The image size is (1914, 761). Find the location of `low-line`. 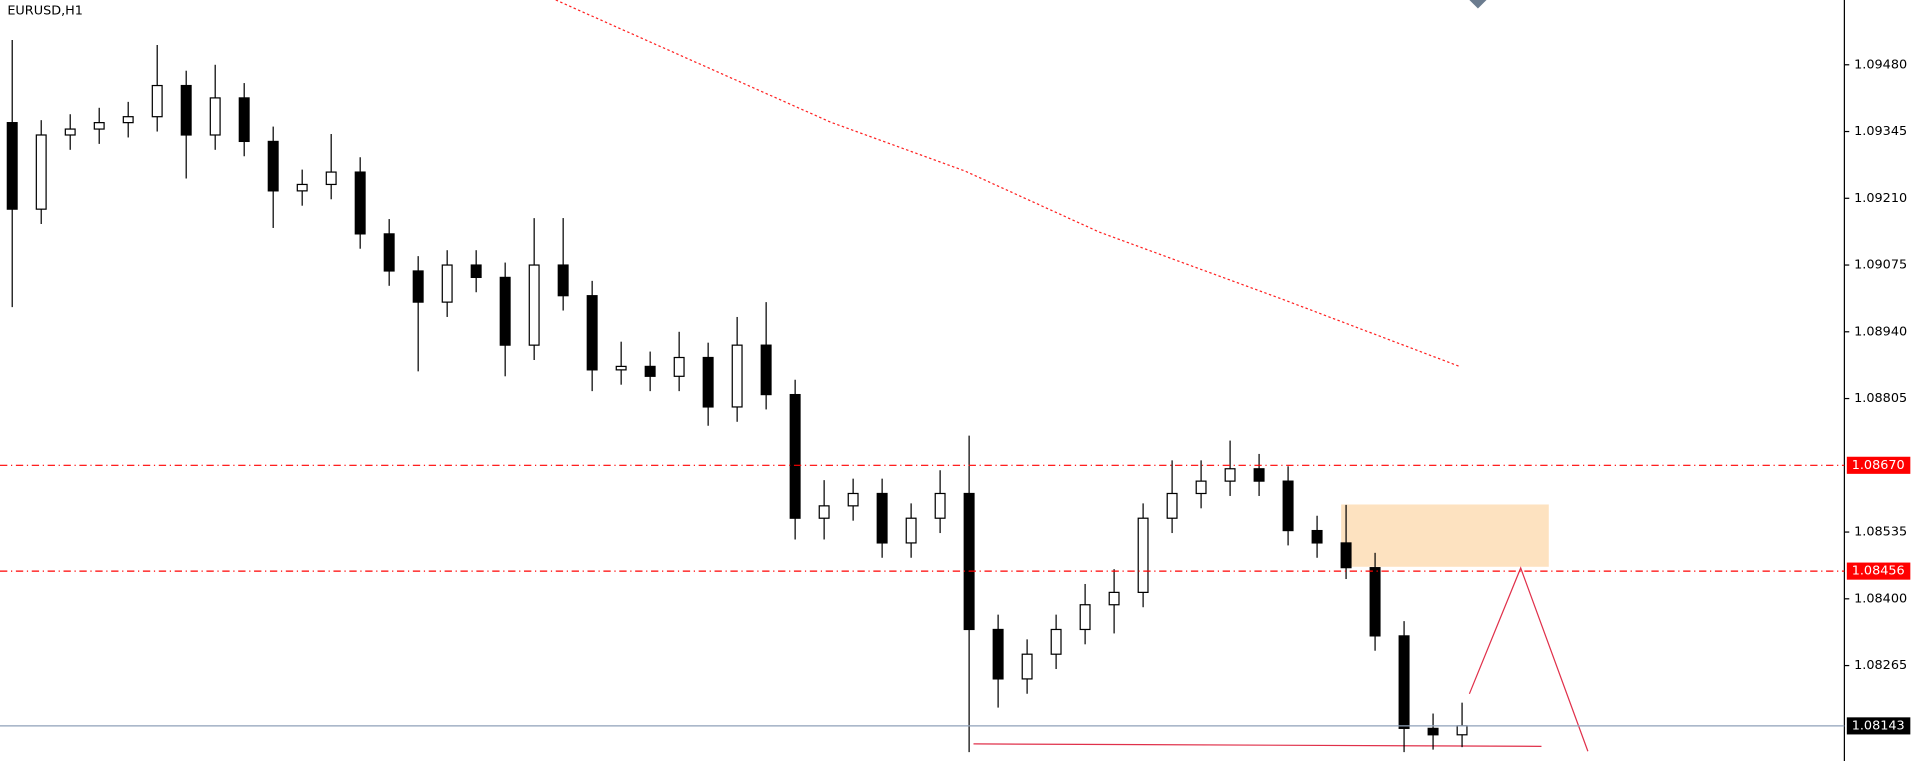

low-line is located at coordinates (1257, 745).